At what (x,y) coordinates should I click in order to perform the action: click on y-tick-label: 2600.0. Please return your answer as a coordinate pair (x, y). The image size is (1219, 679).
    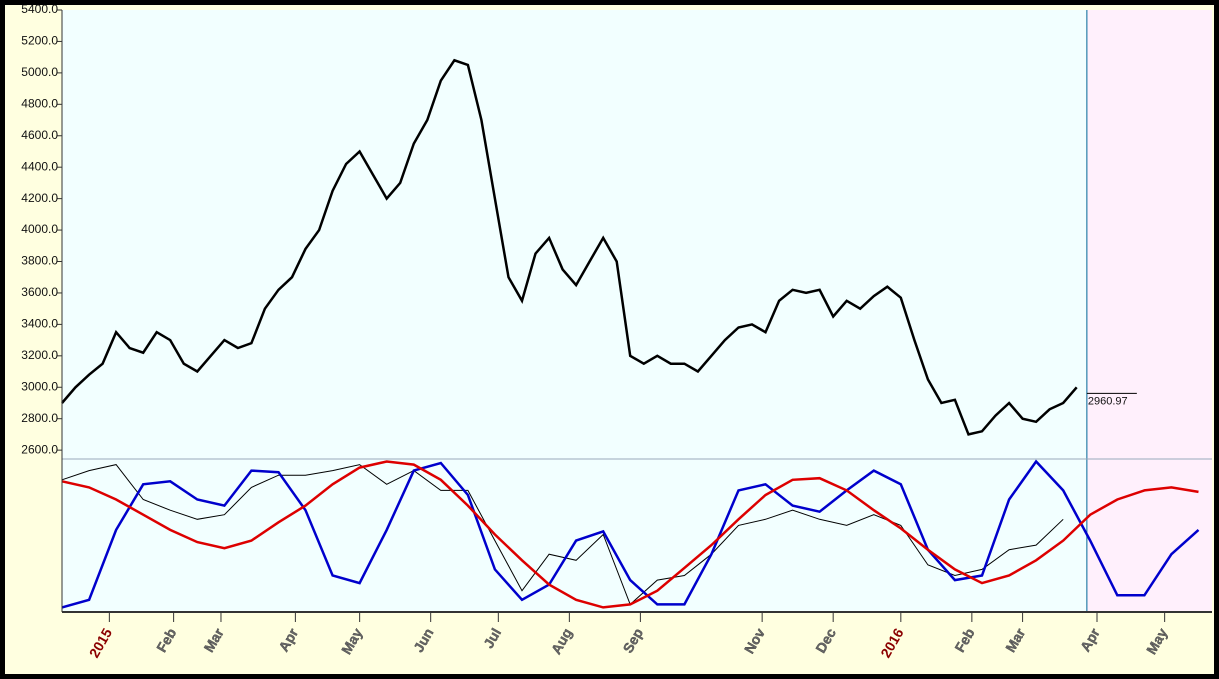
    Looking at the image, I should click on (39, 449).